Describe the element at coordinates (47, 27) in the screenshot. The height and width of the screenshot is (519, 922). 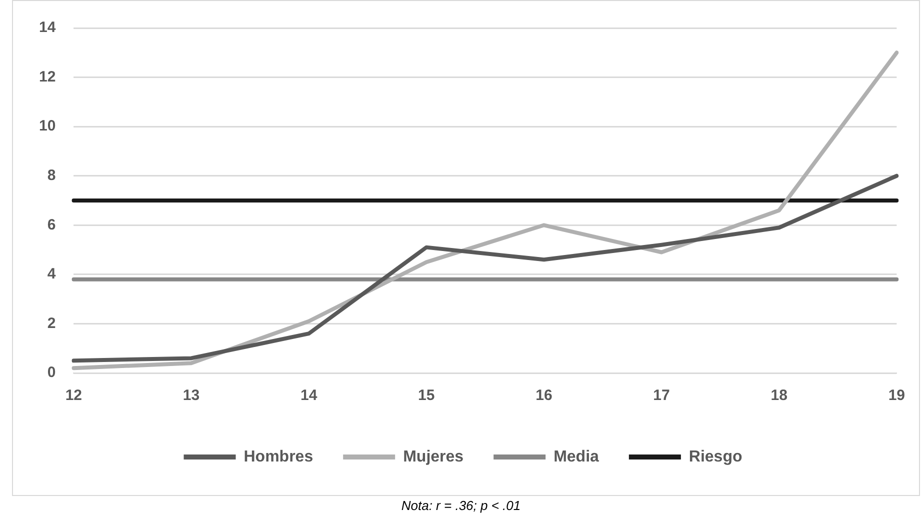
I see `y-tick-label: 14` at that location.